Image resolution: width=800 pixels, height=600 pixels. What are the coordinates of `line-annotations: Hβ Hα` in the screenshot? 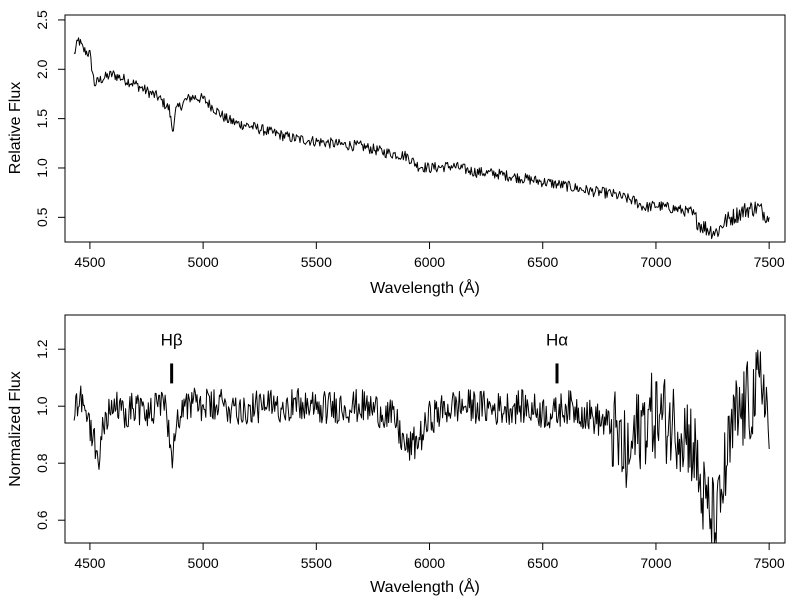 It's located at (364, 357).